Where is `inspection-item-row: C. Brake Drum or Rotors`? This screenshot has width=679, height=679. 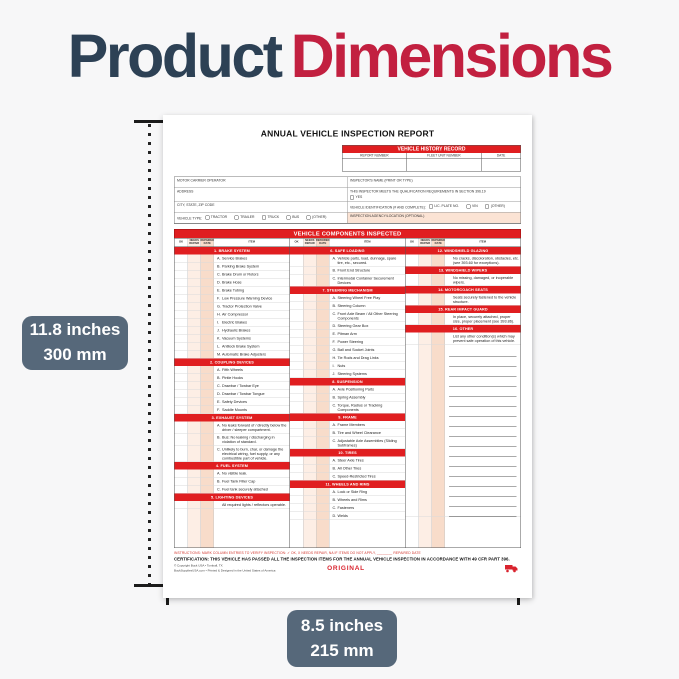 inspection-item-row: C. Brake Drum or Rotors is located at coordinates (232, 274).